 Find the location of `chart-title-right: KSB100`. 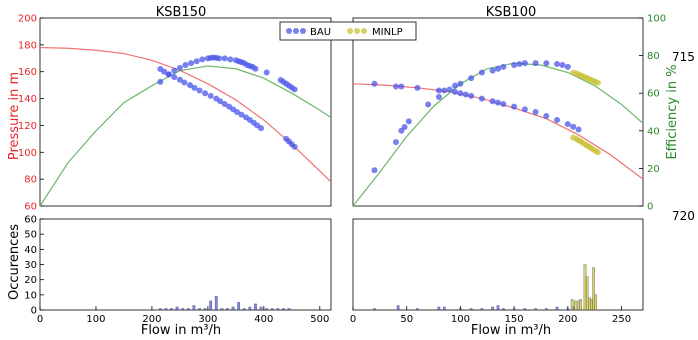

chart-title-right: KSB100 is located at coordinates (511, 12).